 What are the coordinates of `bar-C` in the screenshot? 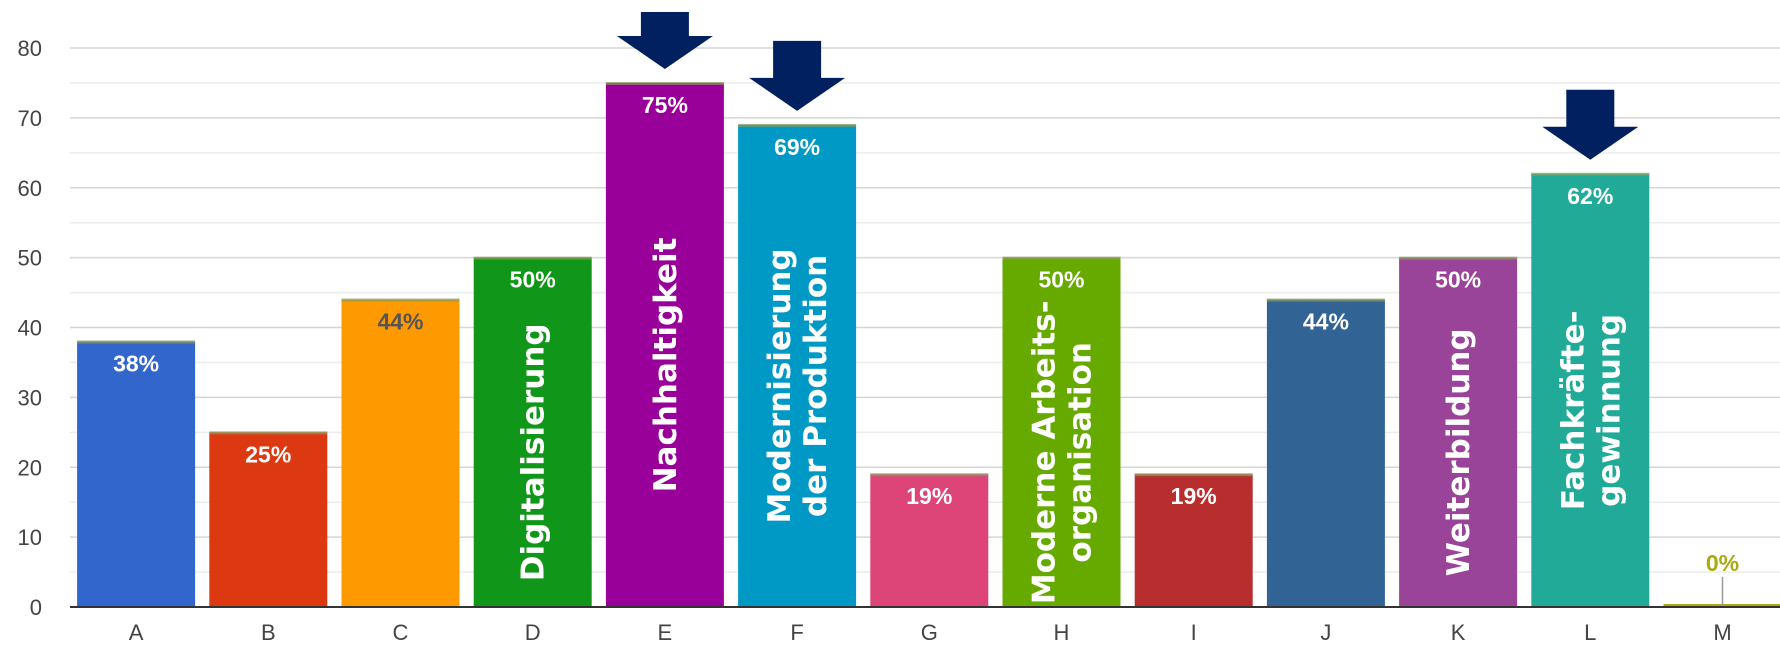 It's located at (400, 453).